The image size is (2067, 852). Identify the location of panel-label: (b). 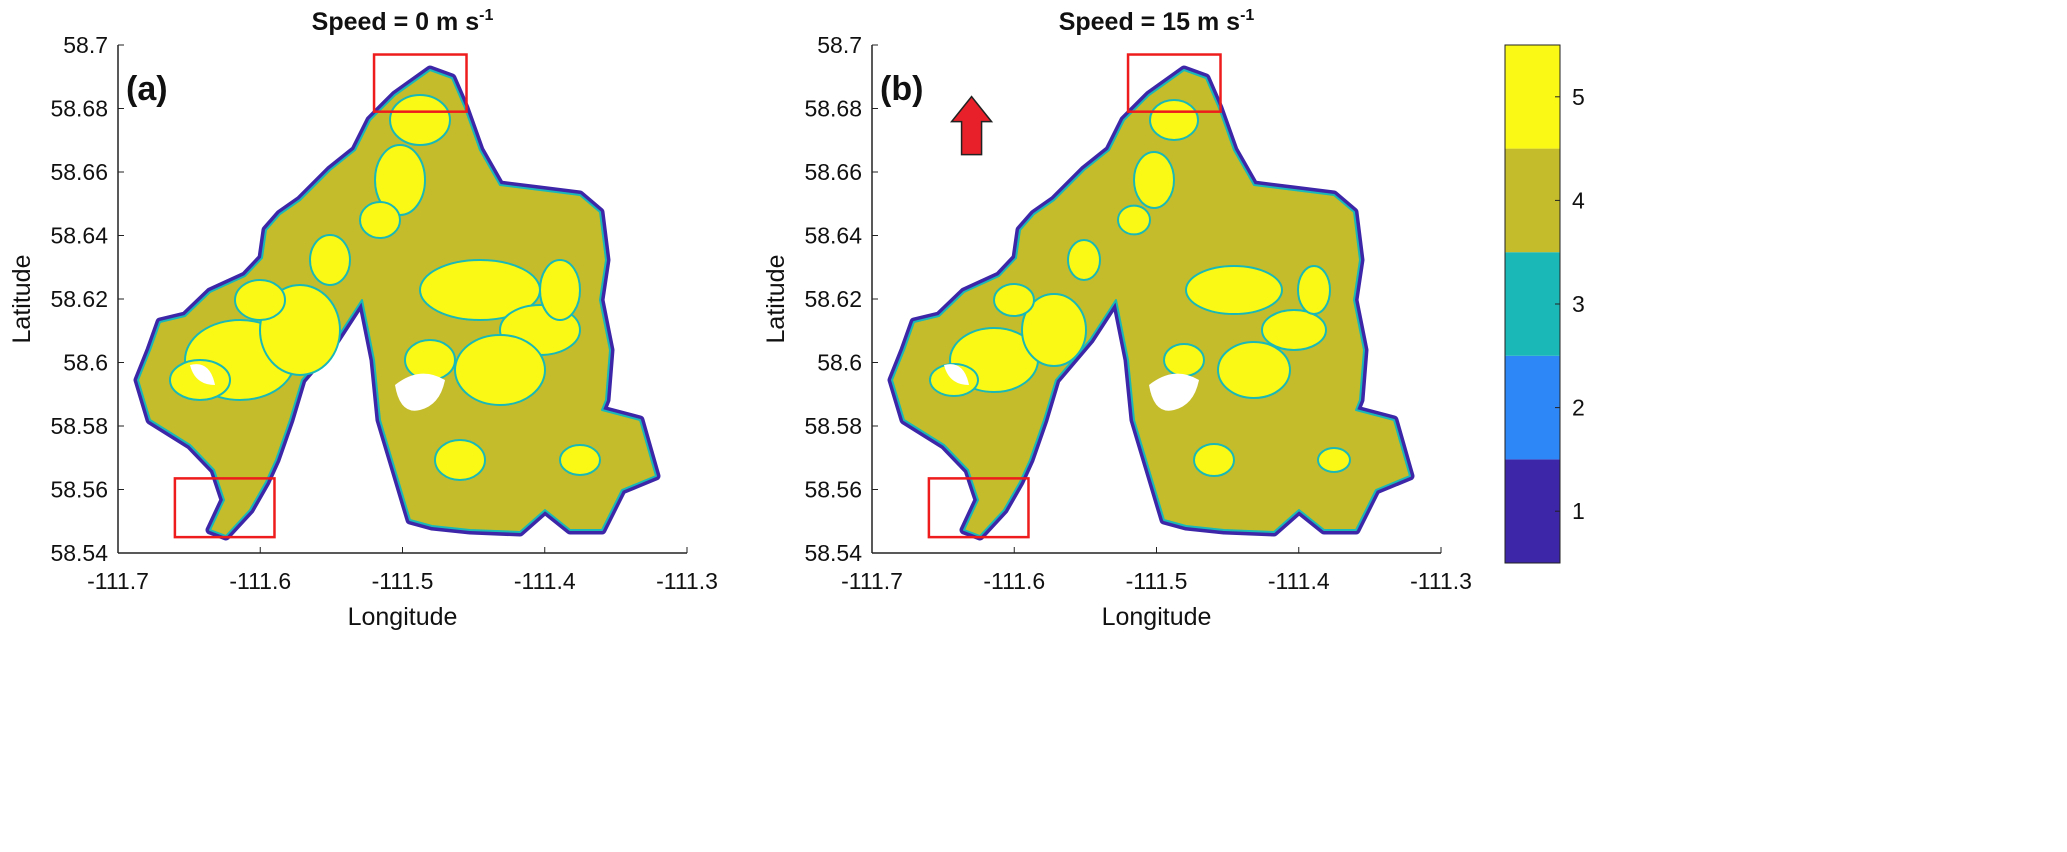
(901, 89).